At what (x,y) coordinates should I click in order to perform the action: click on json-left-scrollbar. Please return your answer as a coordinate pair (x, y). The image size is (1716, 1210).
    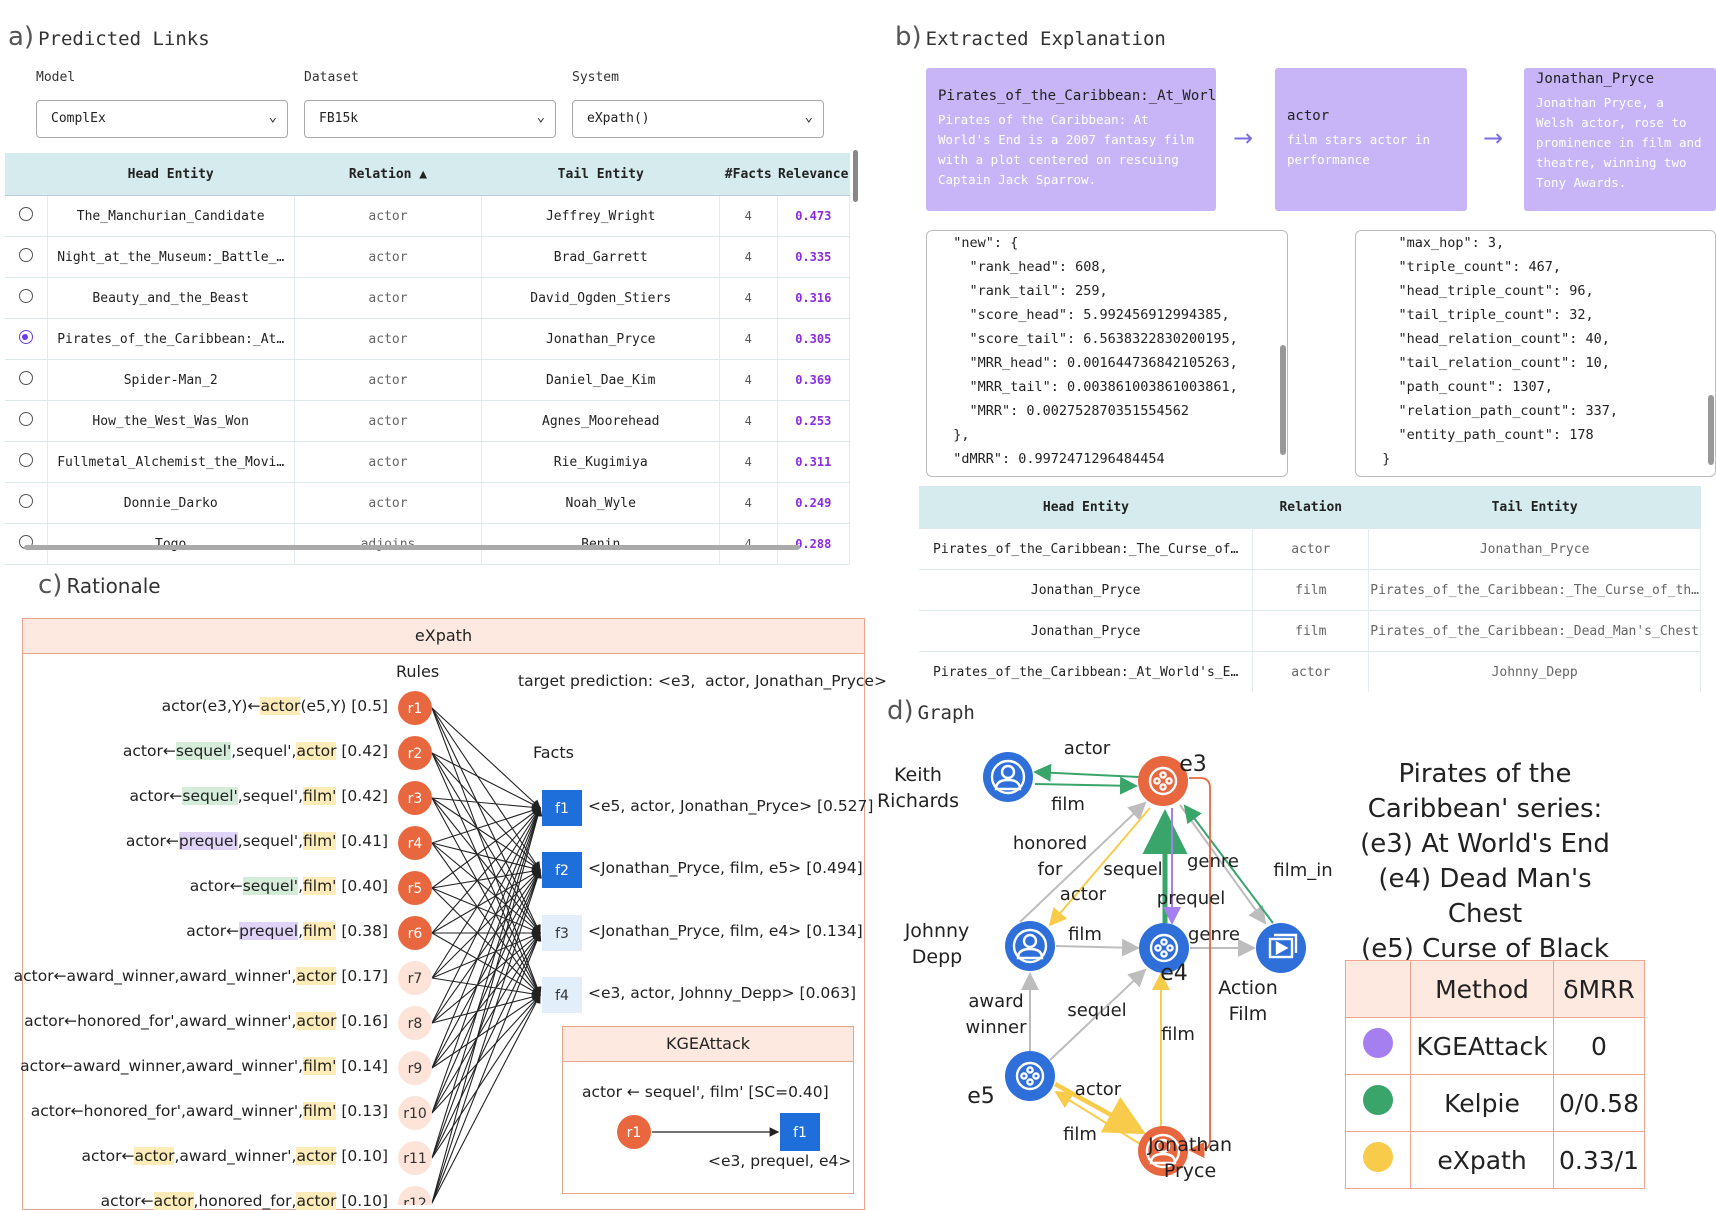
    Looking at the image, I should click on (1283, 400).